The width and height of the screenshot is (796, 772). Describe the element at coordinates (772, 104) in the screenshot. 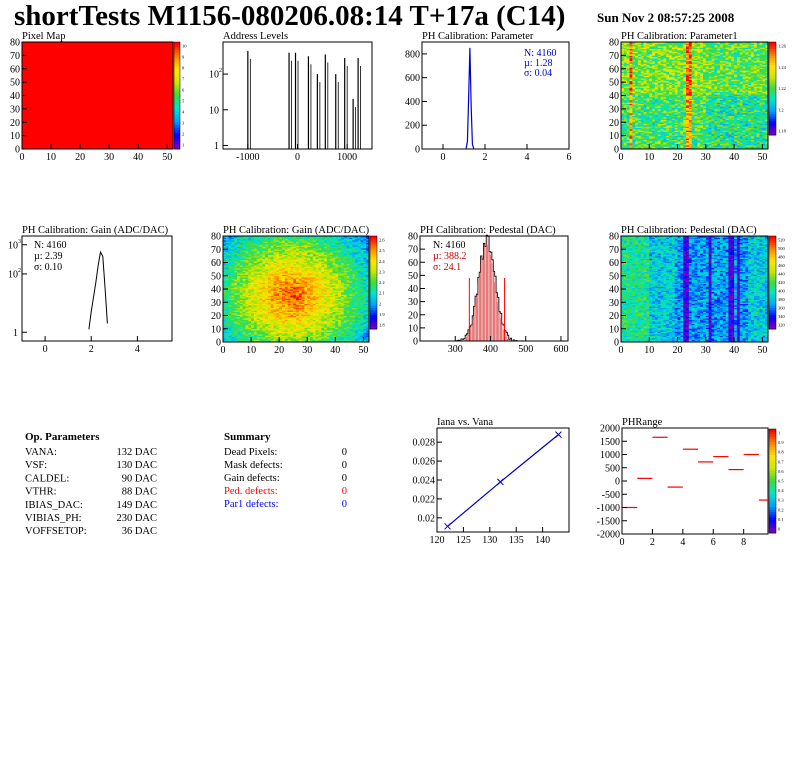

I see `param1-colorbar-cell` at that location.